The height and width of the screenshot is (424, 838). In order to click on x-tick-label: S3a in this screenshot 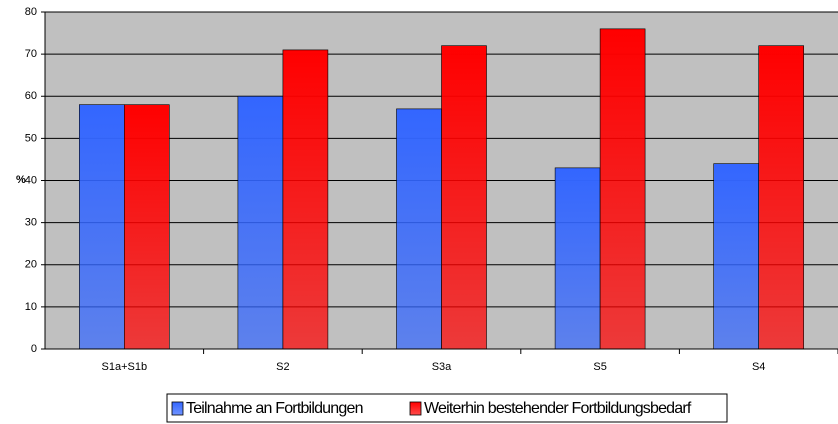, I will do `click(442, 367)`.